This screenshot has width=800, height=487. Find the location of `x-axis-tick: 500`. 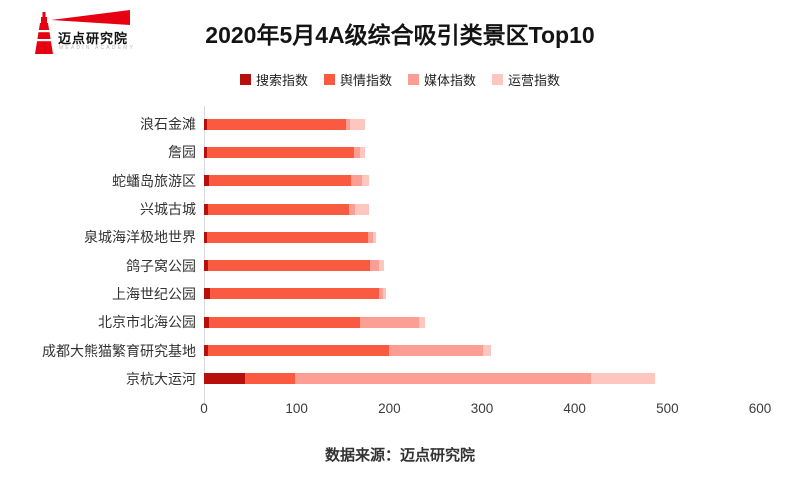

x-axis-tick: 500 is located at coordinates (667, 408).